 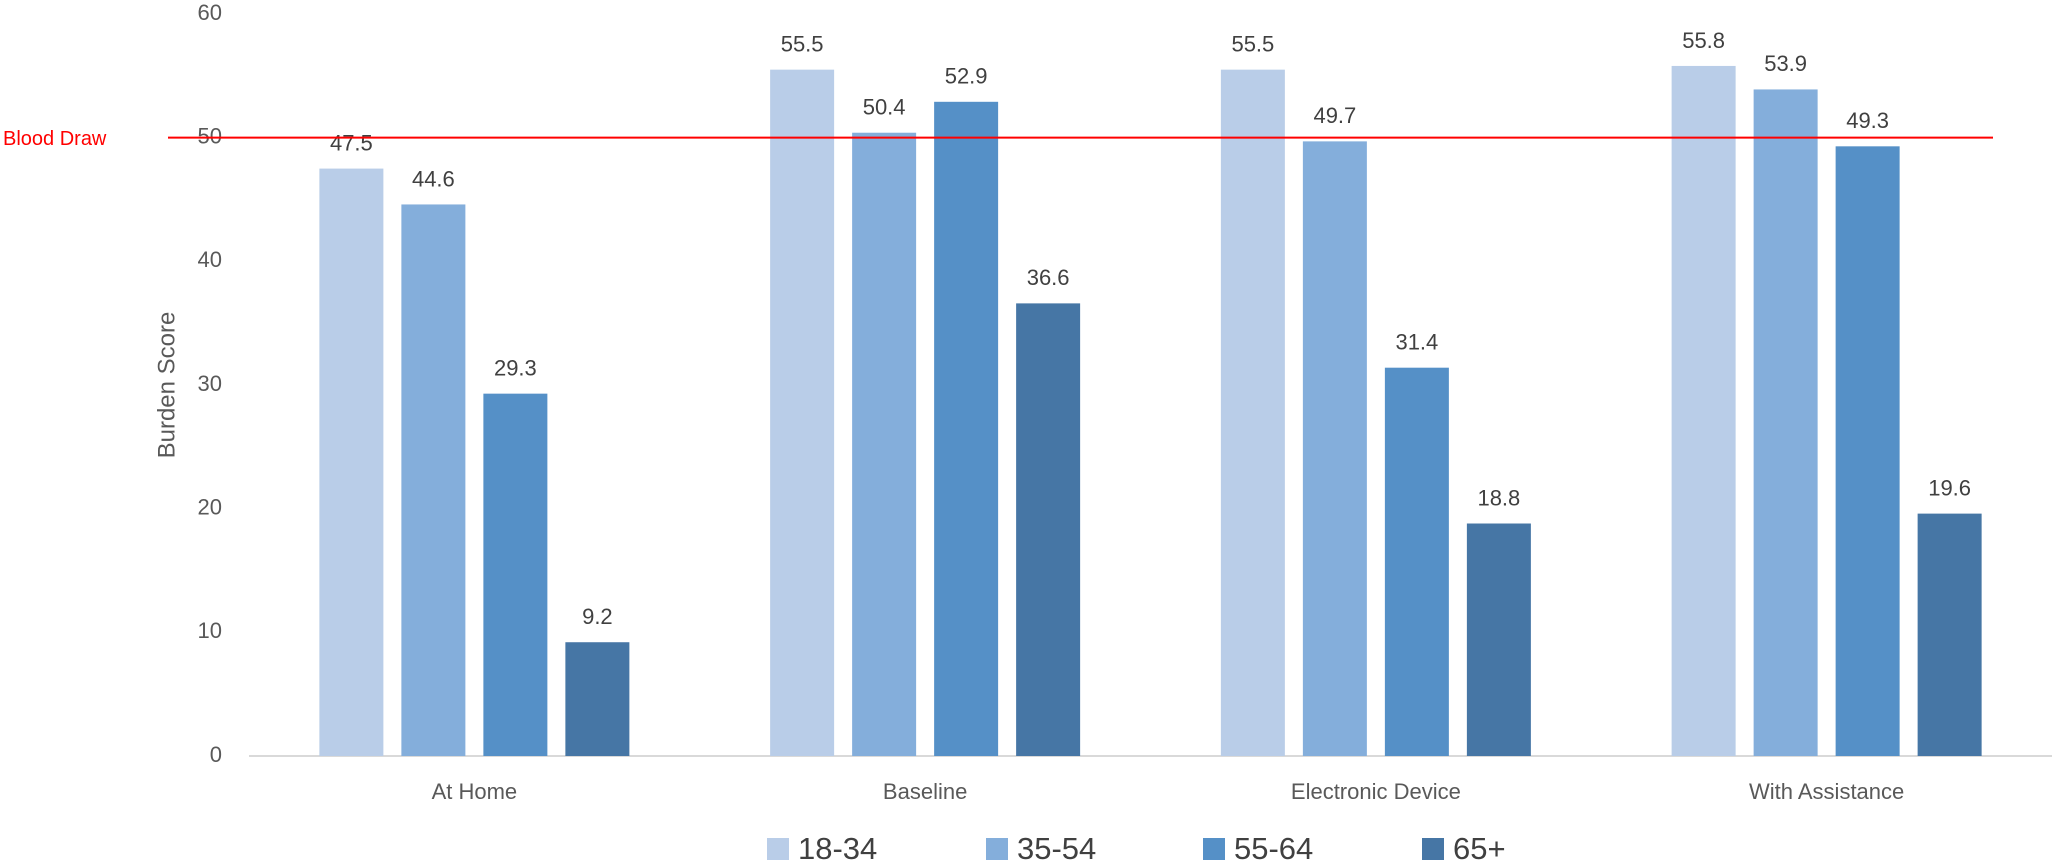 I want to click on value-label: 9.2, so click(x=597, y=616).